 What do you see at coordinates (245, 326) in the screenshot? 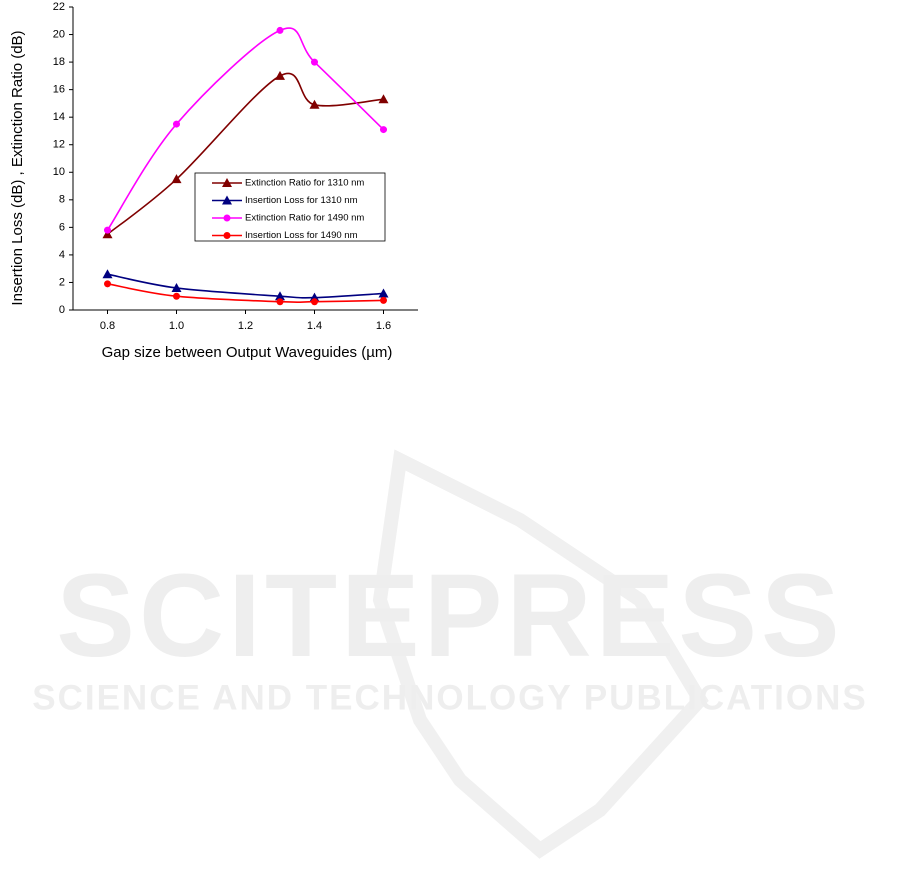
I see `x-tick-label: 1.2` at bounding box center [245, 326].